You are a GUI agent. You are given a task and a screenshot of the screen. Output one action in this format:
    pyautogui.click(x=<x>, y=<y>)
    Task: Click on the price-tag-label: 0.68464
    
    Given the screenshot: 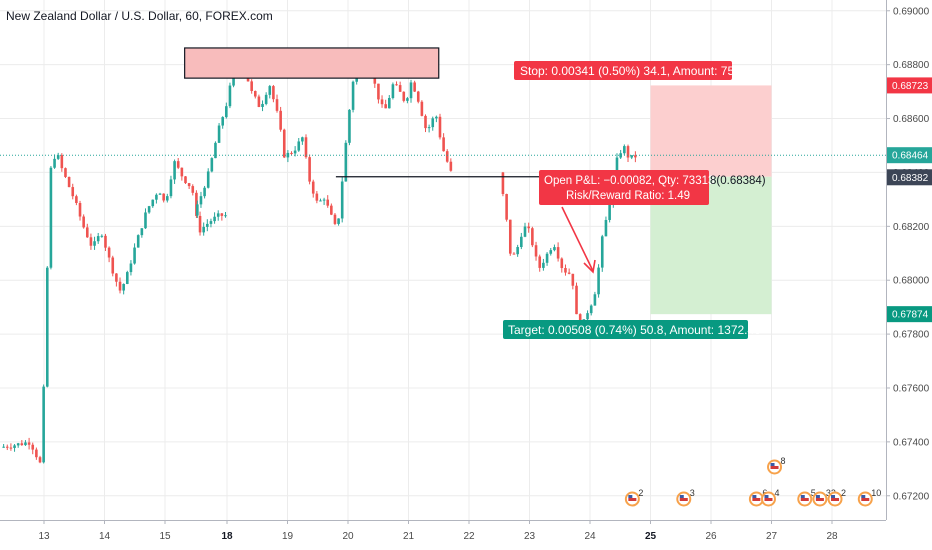 What is the action you would take?
    pyautogui.click(x=910, y=156)
    